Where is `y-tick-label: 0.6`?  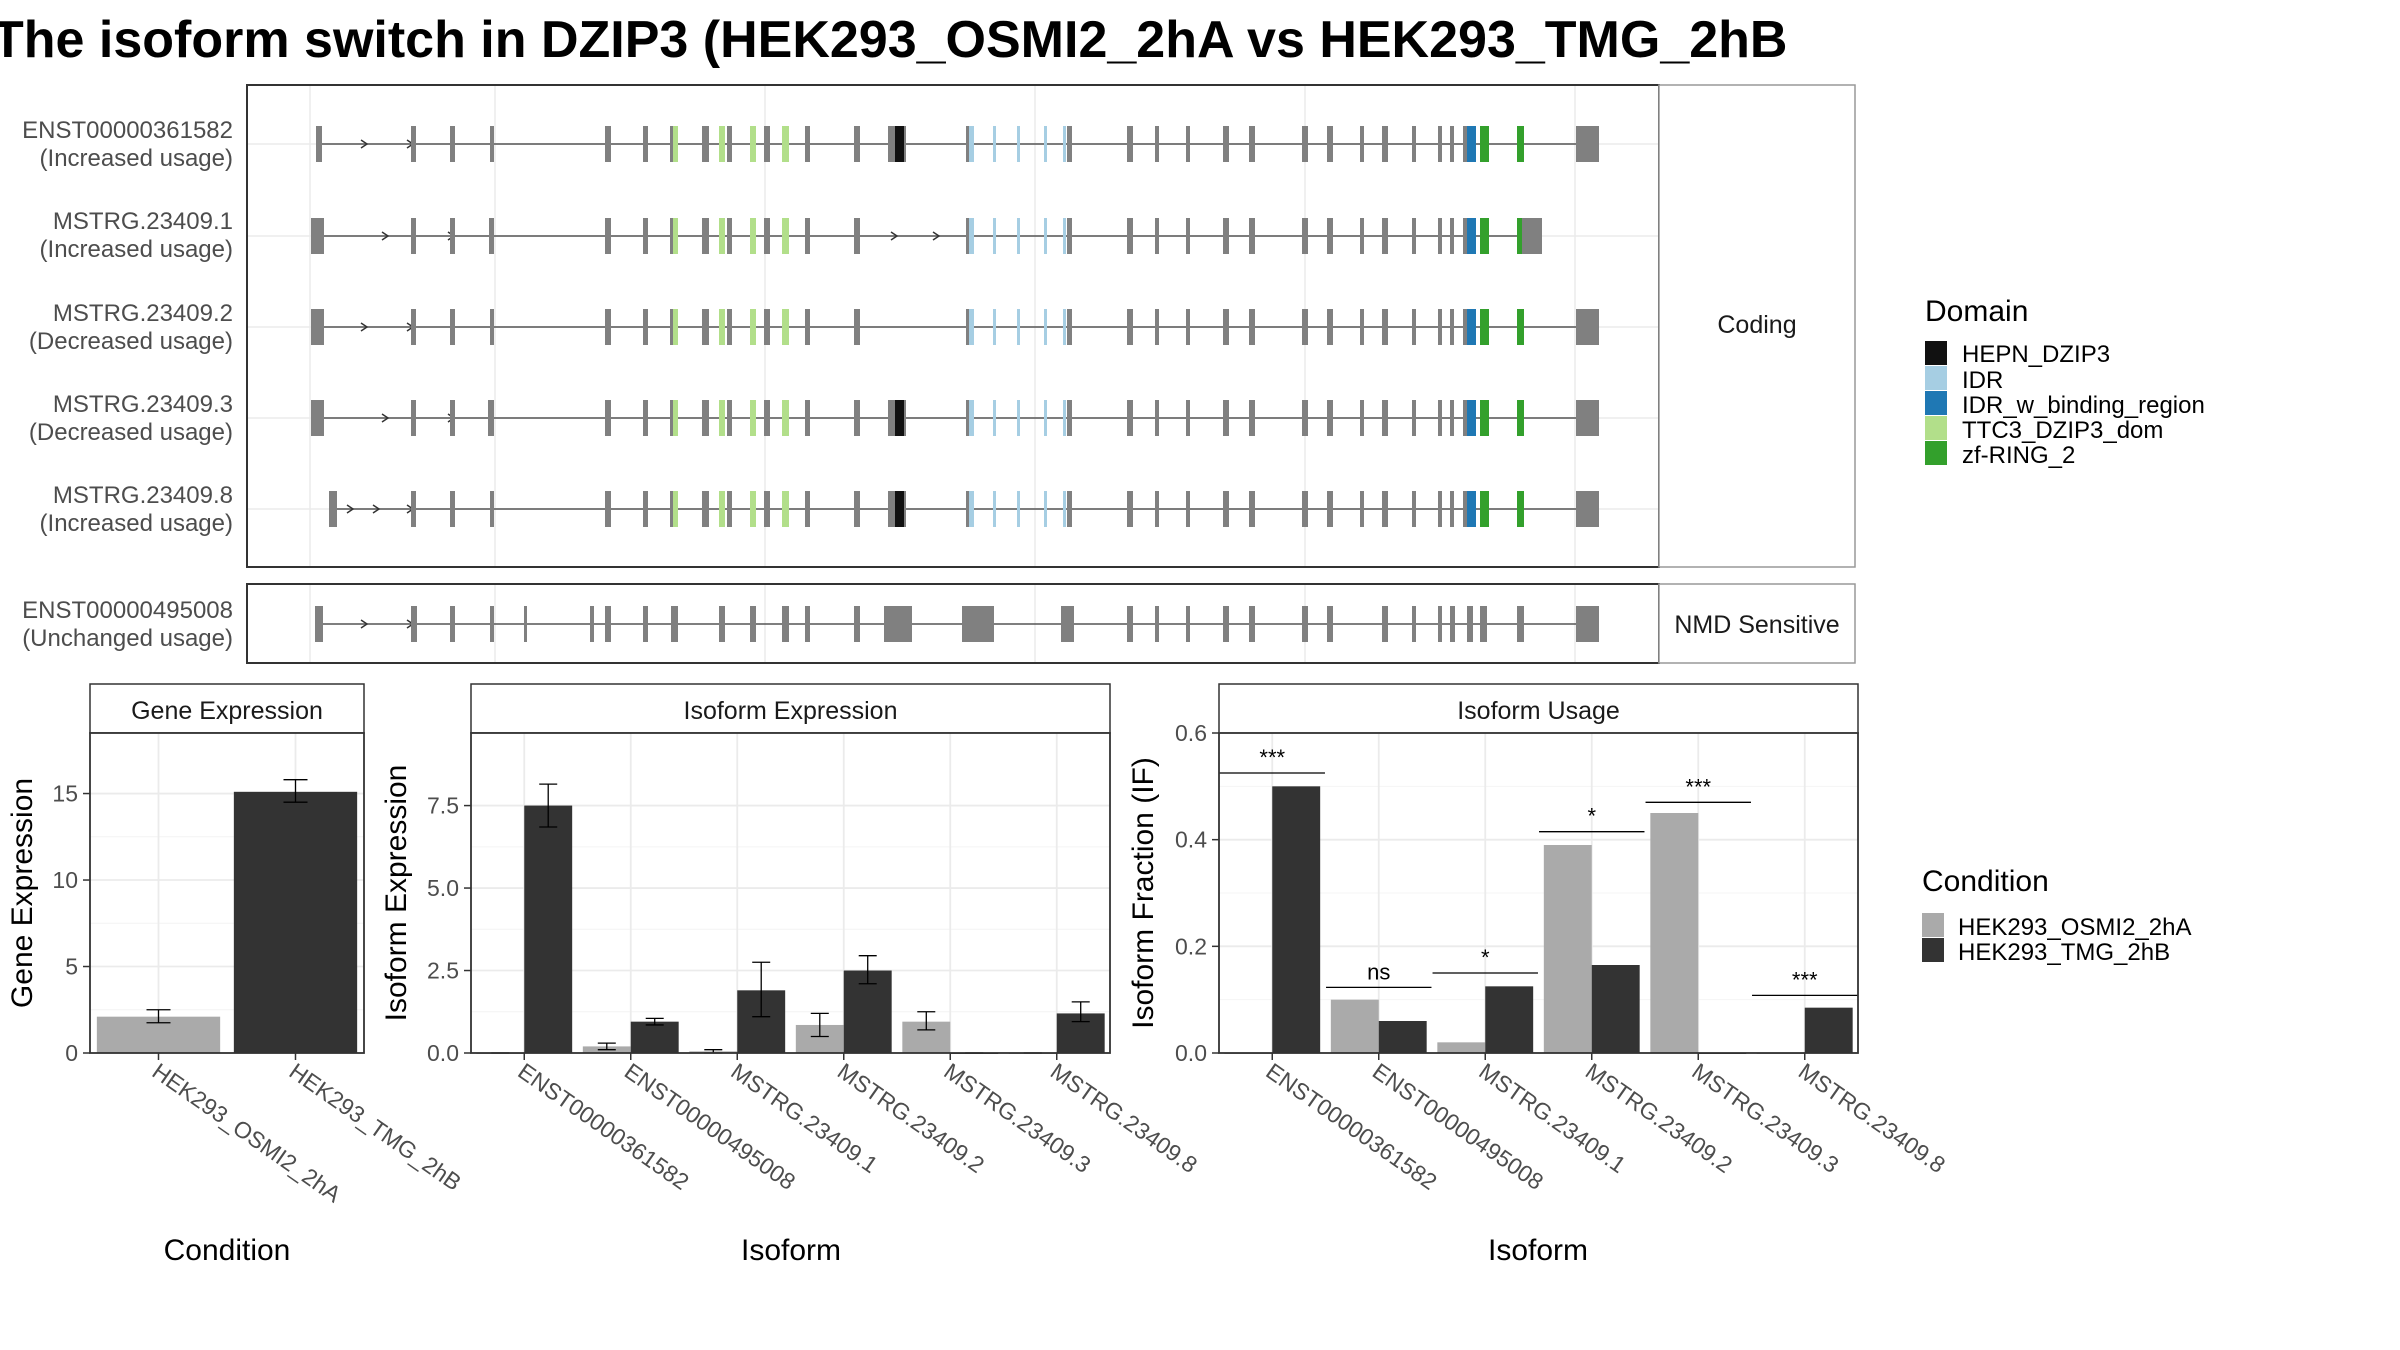
y-tick-label: 0.6 is located at coordinates (1191, 733).